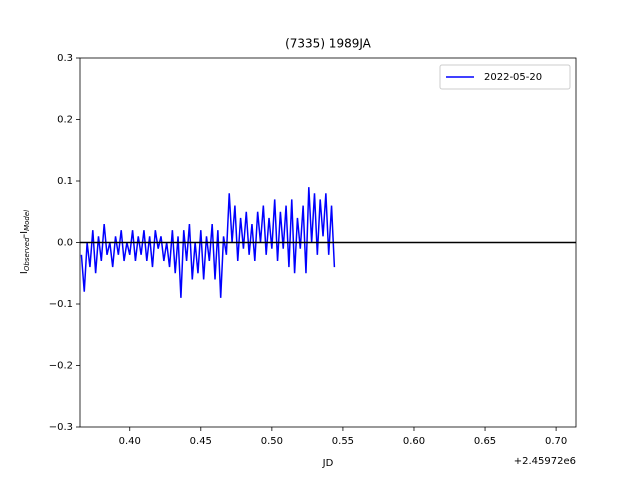 The width and height of the screenshot is (640, 480). I want to click on y-tick-label: 0.2, so click(65, 120).